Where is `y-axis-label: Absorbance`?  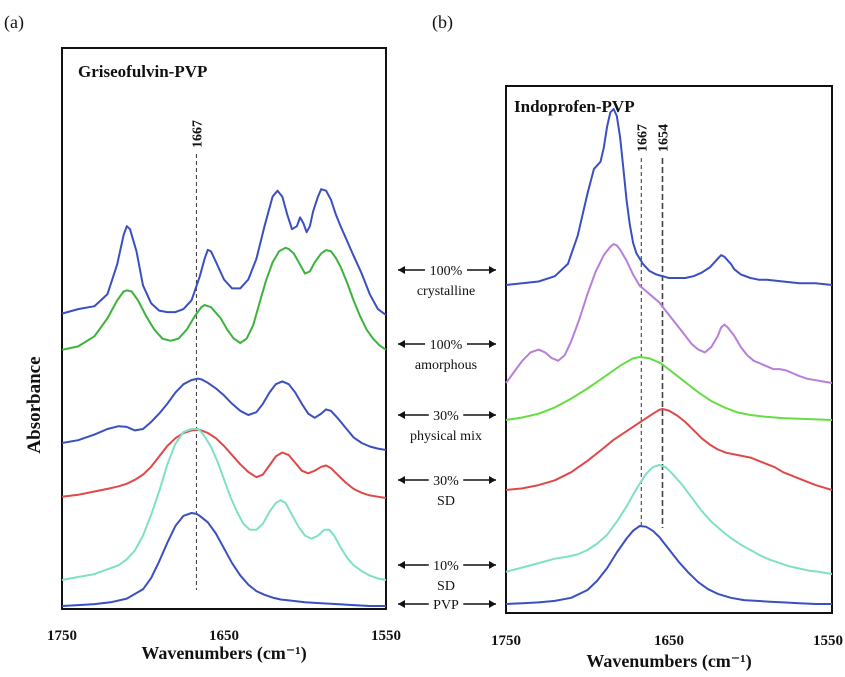 y-axis-label: Absorbance is located at coordinates (34, 404).